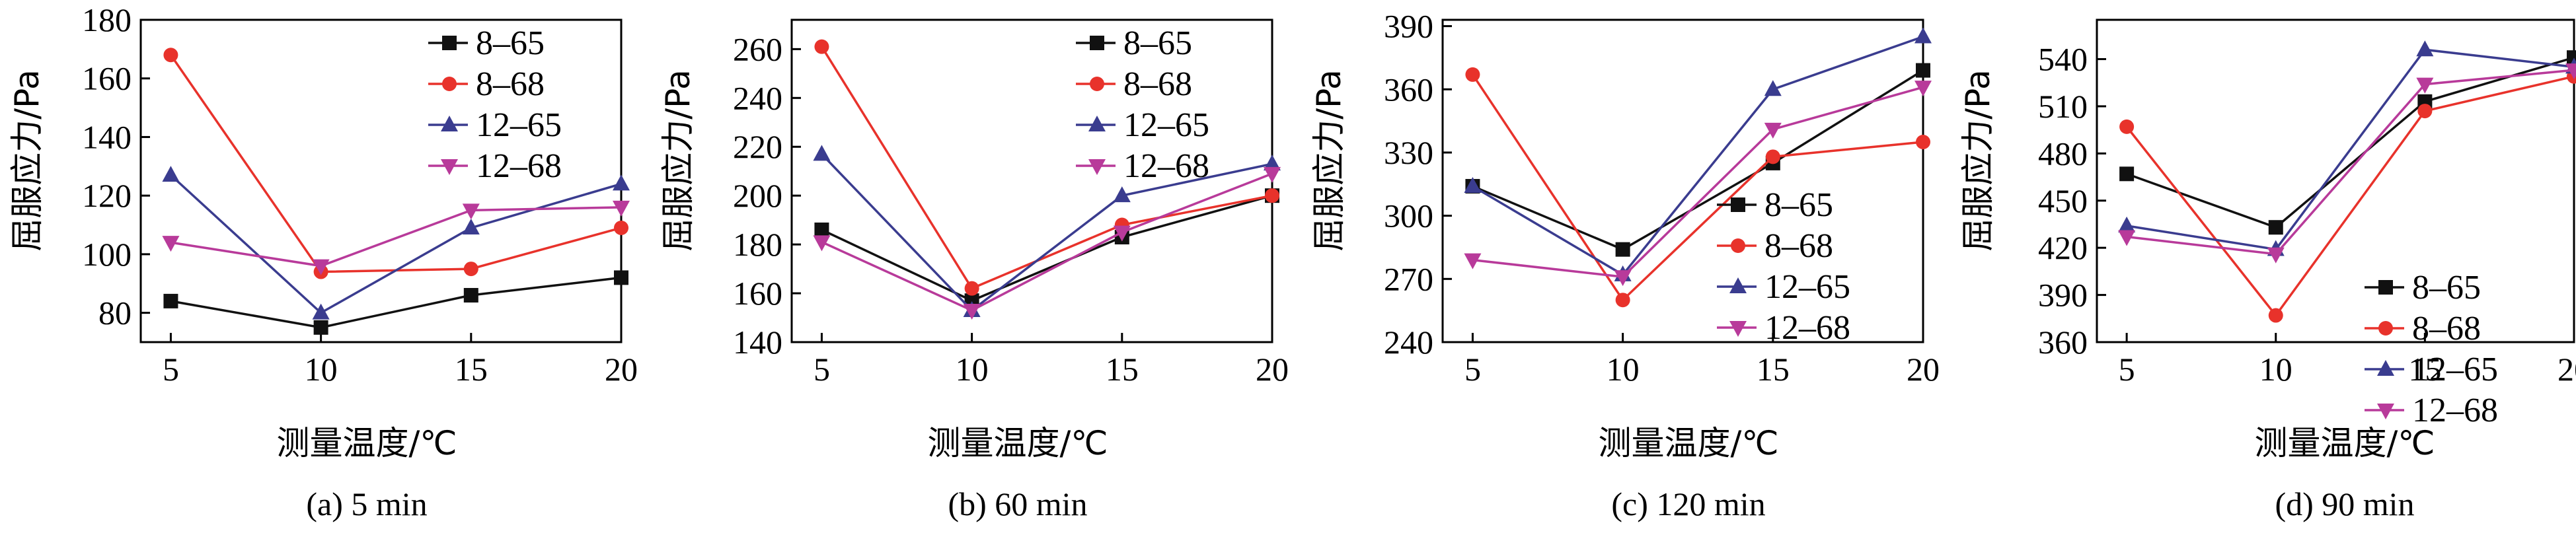  Describe the element at coordinates (1408, 278) in the screenshot. I see `y-tick-label: 270` at that location.